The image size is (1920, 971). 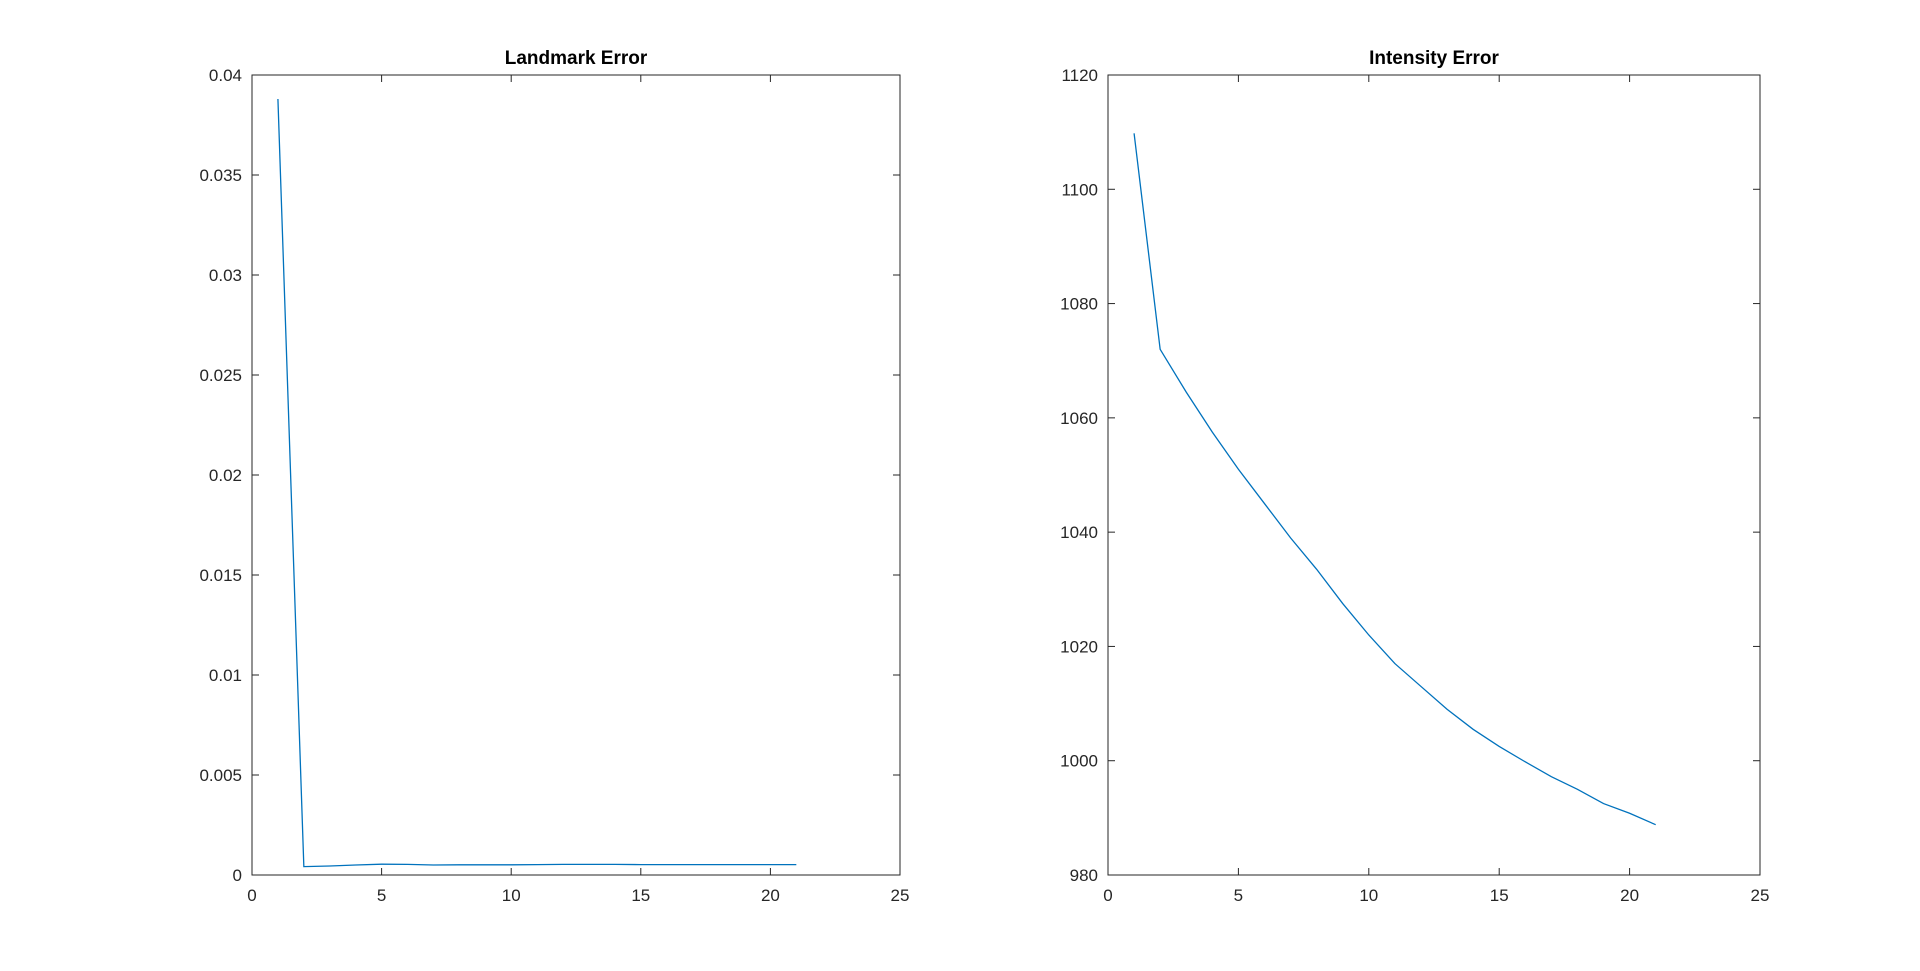 What do you see at coordinates (1079, 418) in the screenshot?
I see `y-tick-label: 1060` at bounding box center [1079, 418].